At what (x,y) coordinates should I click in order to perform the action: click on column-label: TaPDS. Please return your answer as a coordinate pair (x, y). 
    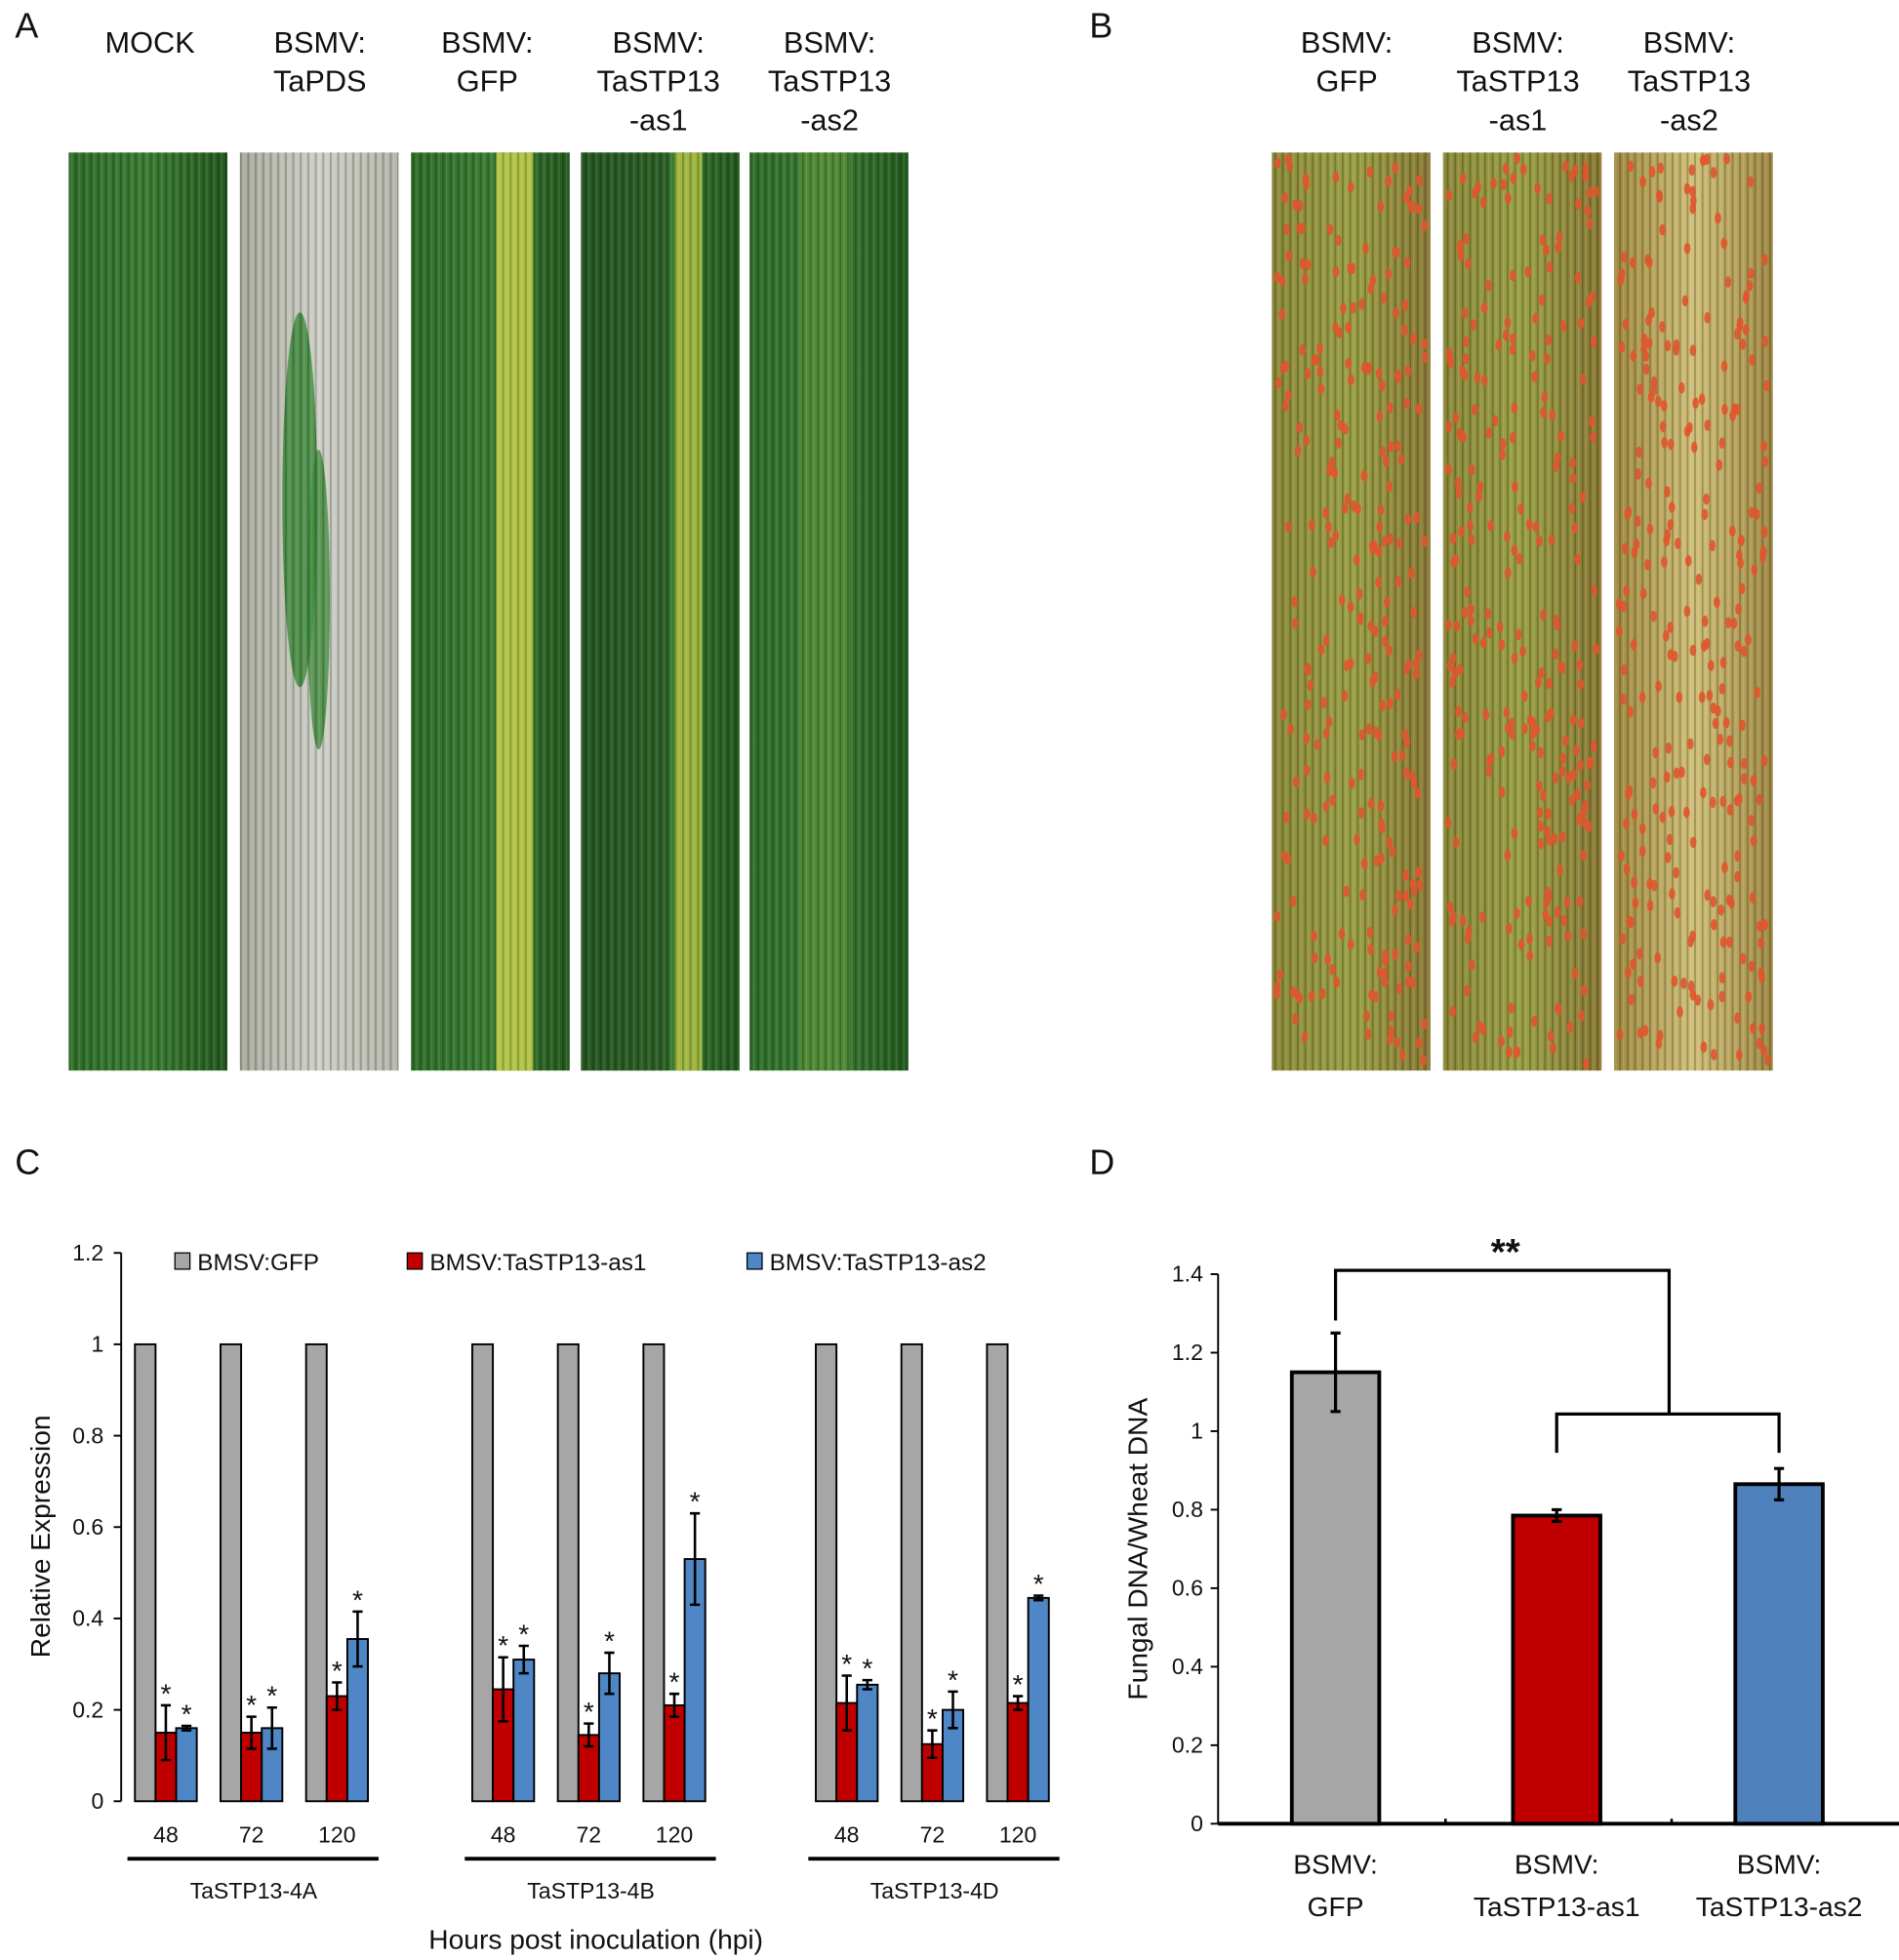
    Looking at the image, I should click on (320, 81).